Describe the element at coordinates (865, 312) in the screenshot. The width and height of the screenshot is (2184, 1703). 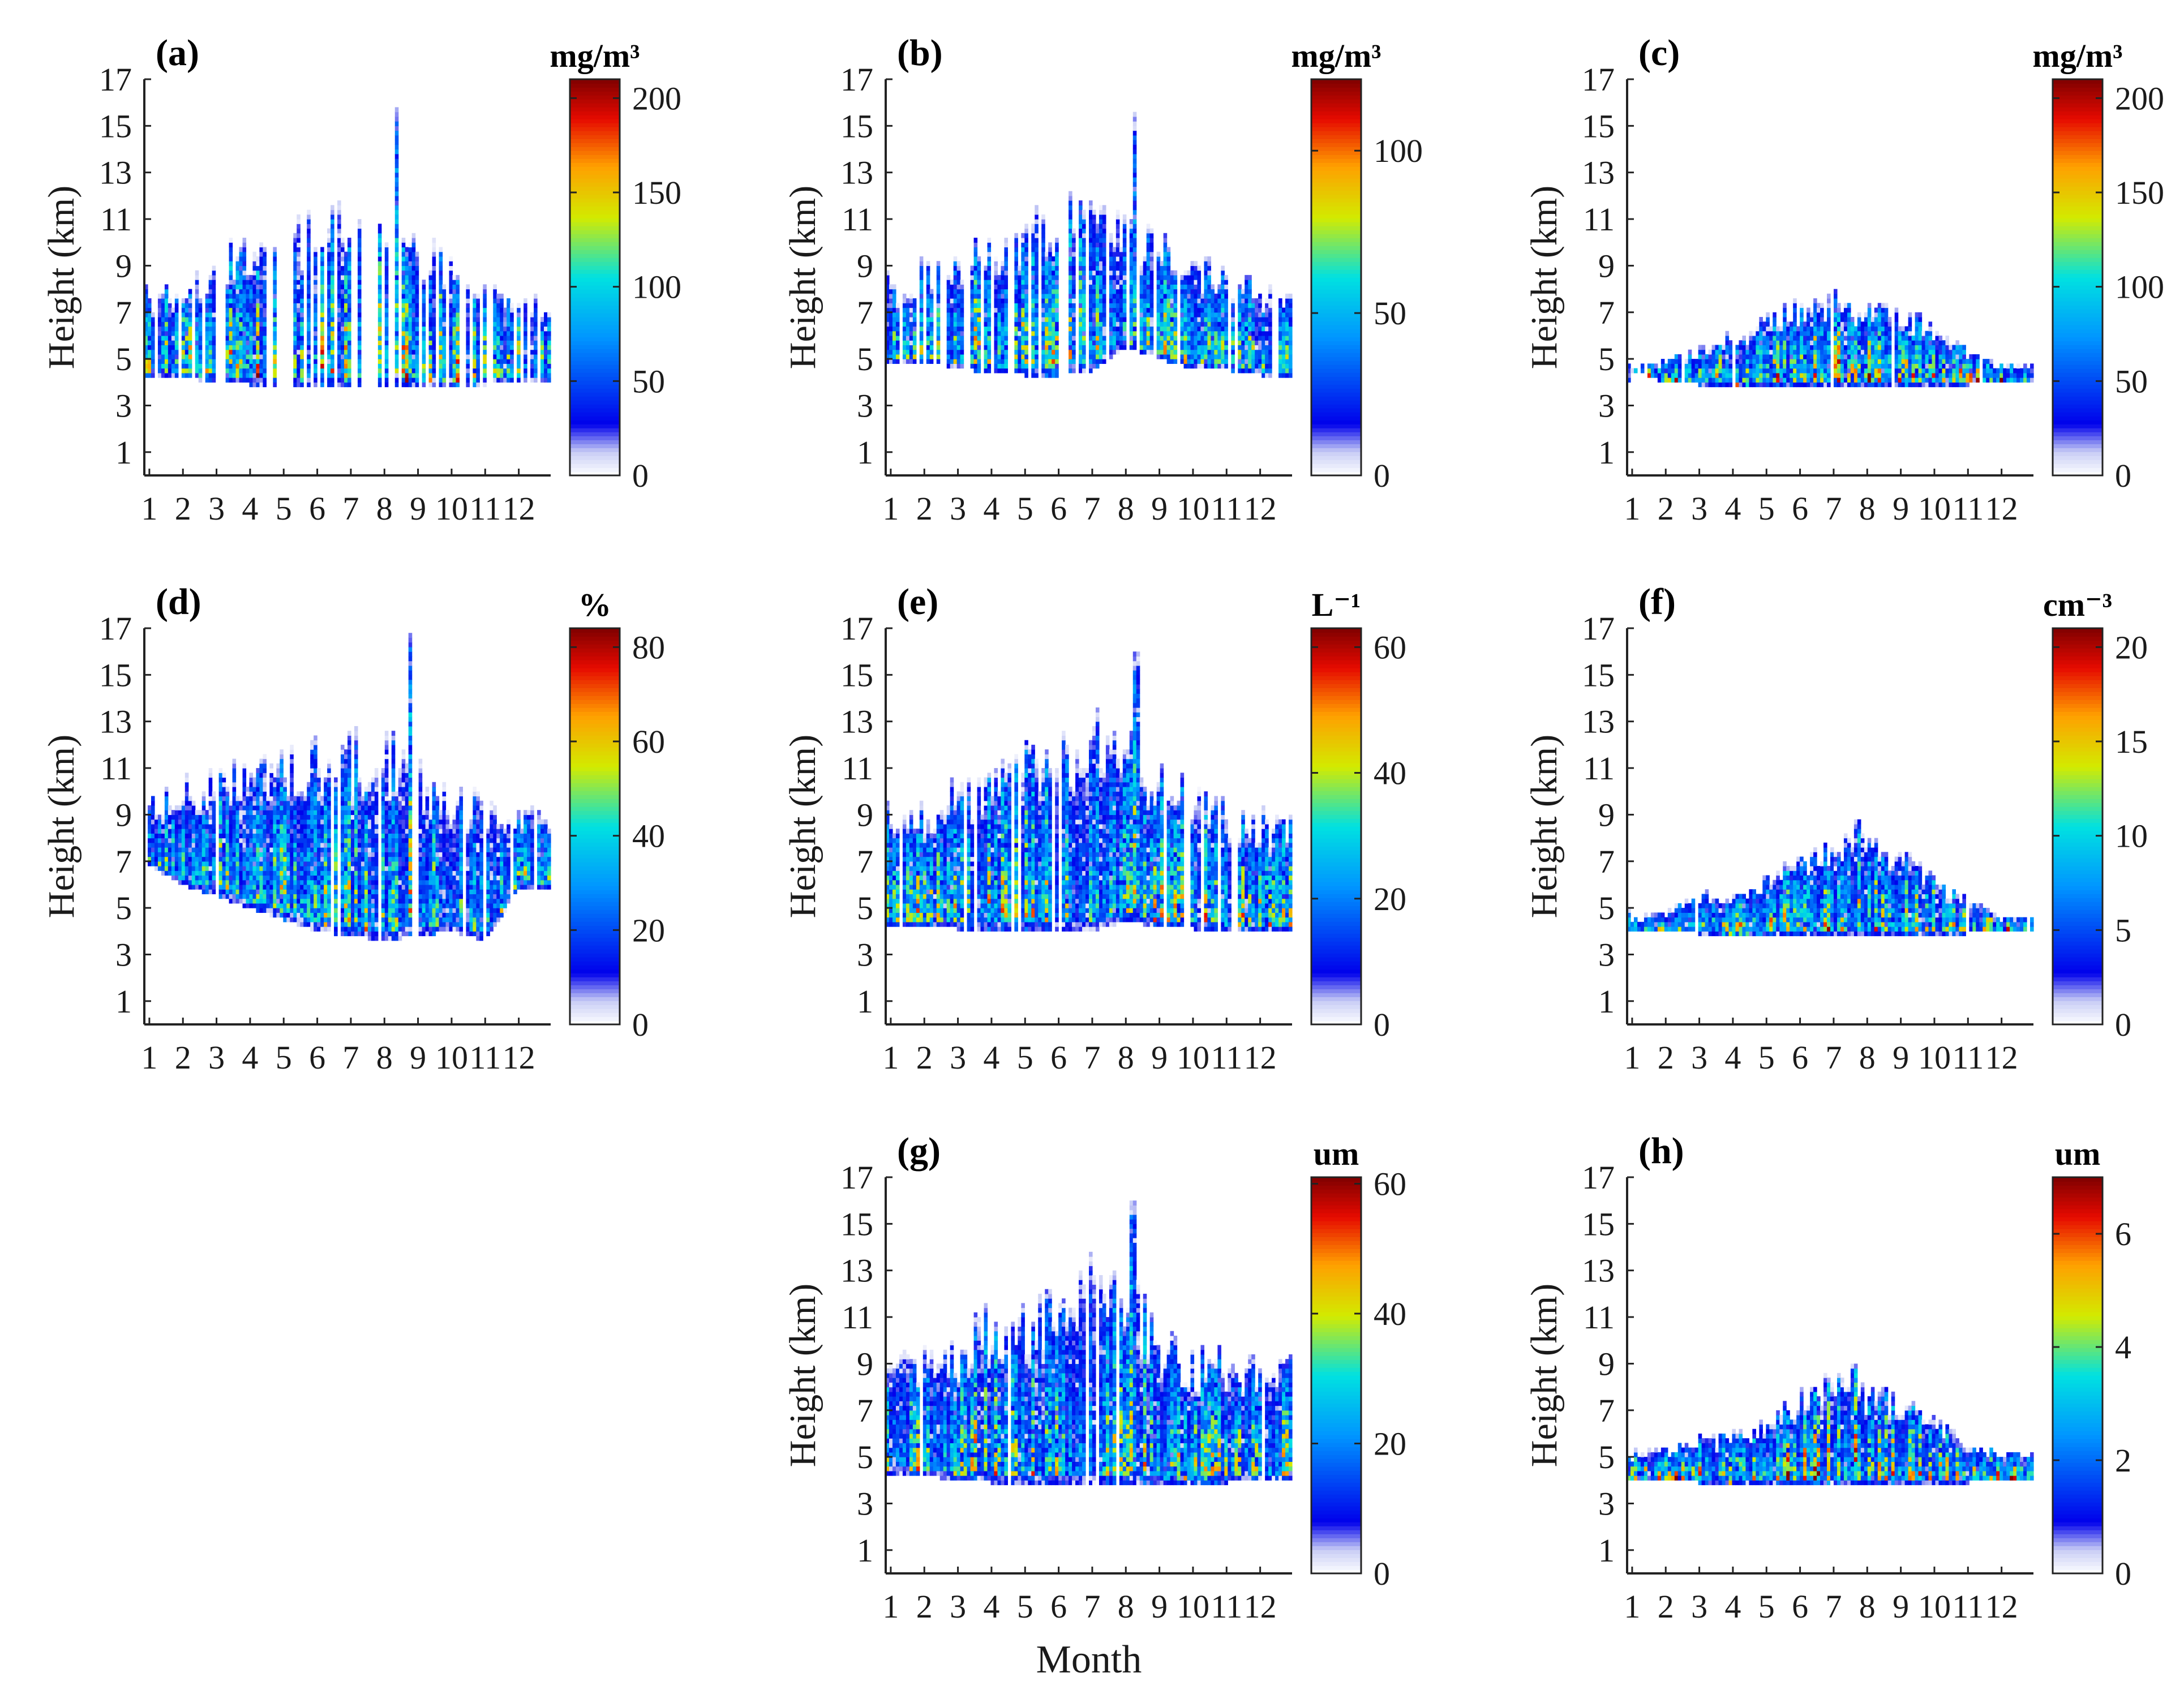
I see `y-tick-label: 7` at that location.